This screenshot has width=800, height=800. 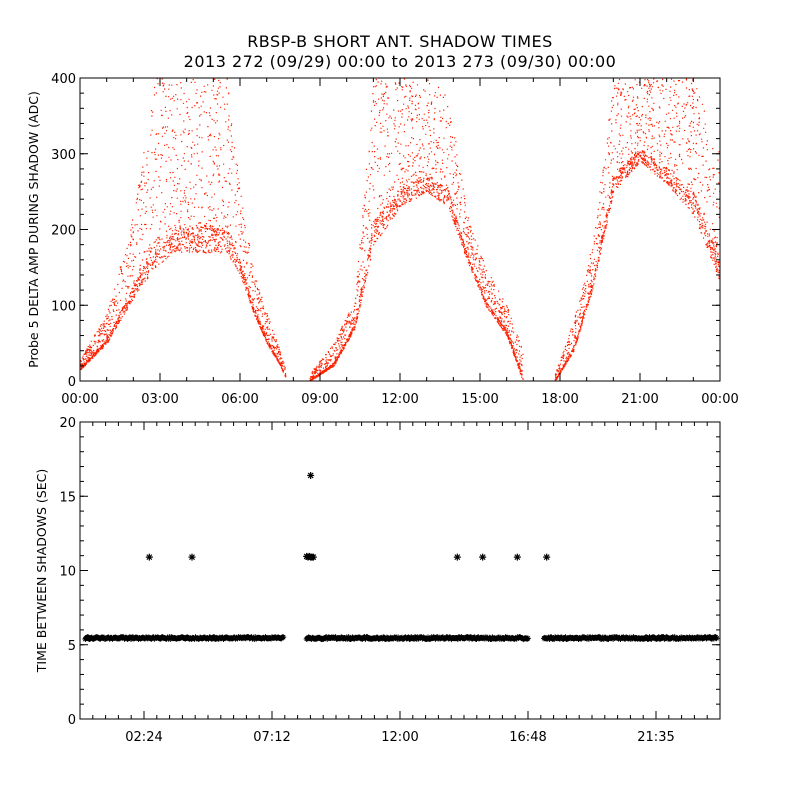 What do you see at coordinates (143, 737) in the screenshot?
I see `x-tick-label: 02:24` at bounding box center [143, 737].